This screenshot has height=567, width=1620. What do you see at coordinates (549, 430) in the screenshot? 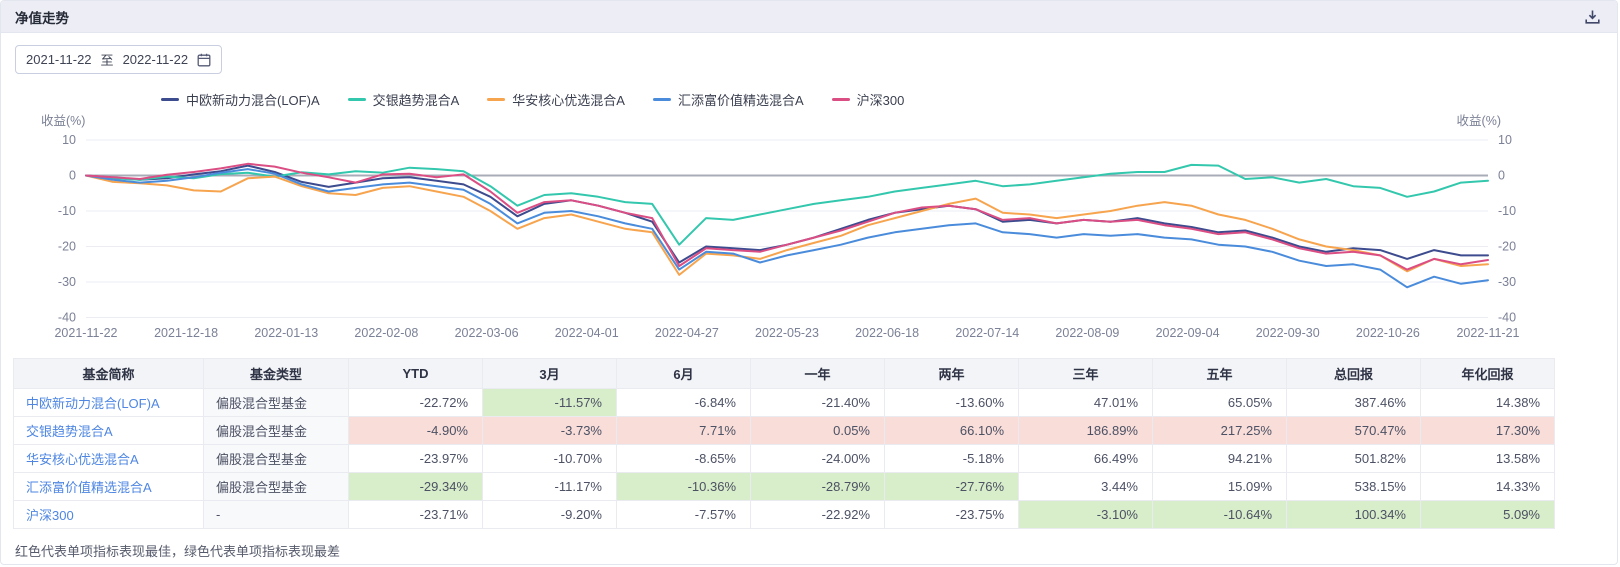
I see `value-cell: -3.73%` at bounding box center [549, 430].